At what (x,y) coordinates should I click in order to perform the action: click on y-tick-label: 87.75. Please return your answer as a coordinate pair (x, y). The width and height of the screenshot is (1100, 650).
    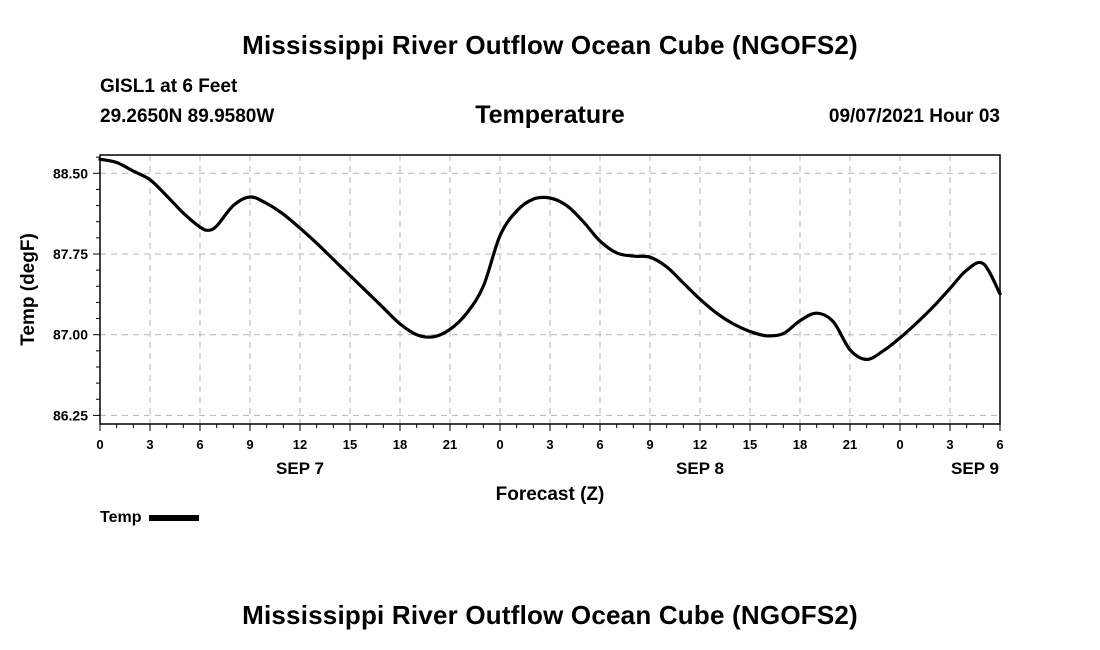
    Looking at the image, I should click on (70, 254).